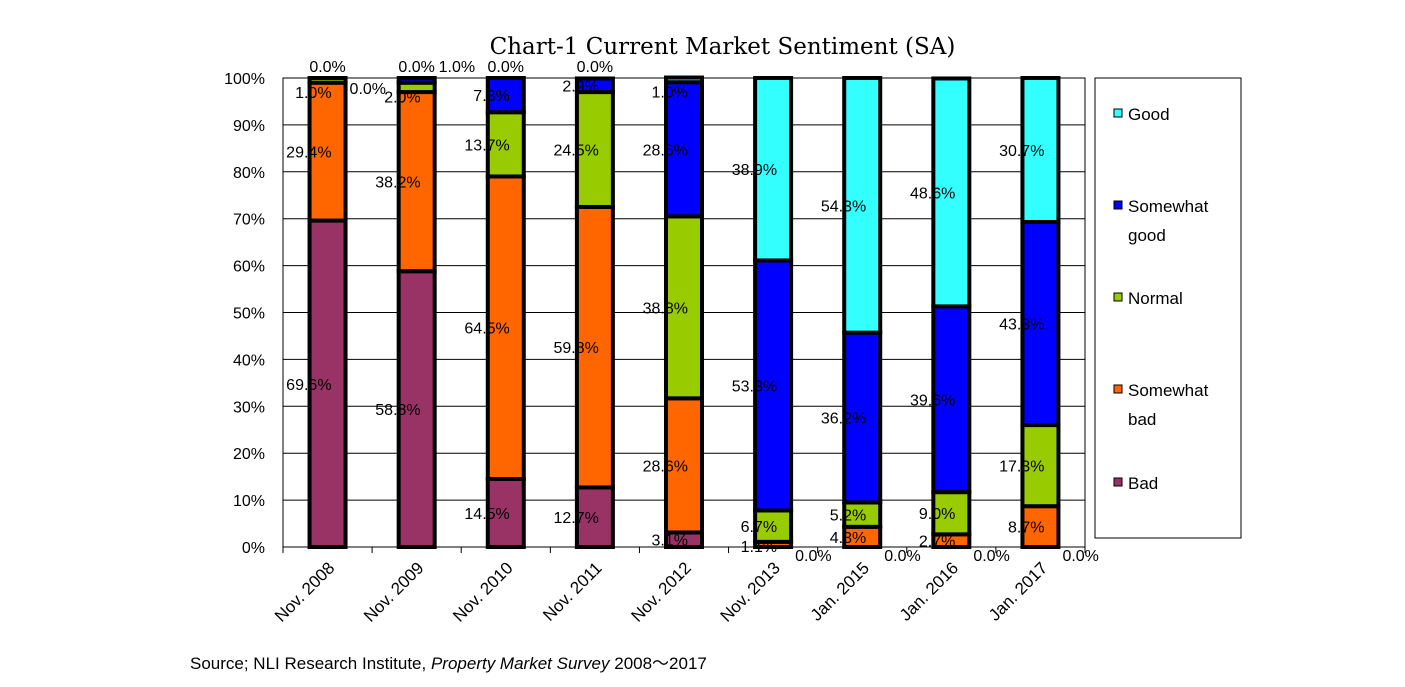 The width and height of the screenshot is (1405, 687). What do you see at coordinates (580, 86) in the screenshot?
I see `data-label: 2.9%` at bounding box center [580, 86].